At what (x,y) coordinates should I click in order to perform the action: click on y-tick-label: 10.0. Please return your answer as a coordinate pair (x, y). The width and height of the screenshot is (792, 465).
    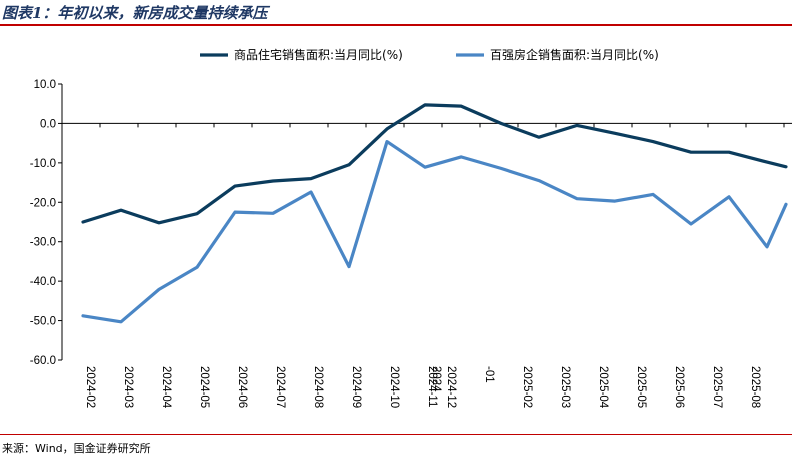
    Looking at the image, I should click on (45, 85).